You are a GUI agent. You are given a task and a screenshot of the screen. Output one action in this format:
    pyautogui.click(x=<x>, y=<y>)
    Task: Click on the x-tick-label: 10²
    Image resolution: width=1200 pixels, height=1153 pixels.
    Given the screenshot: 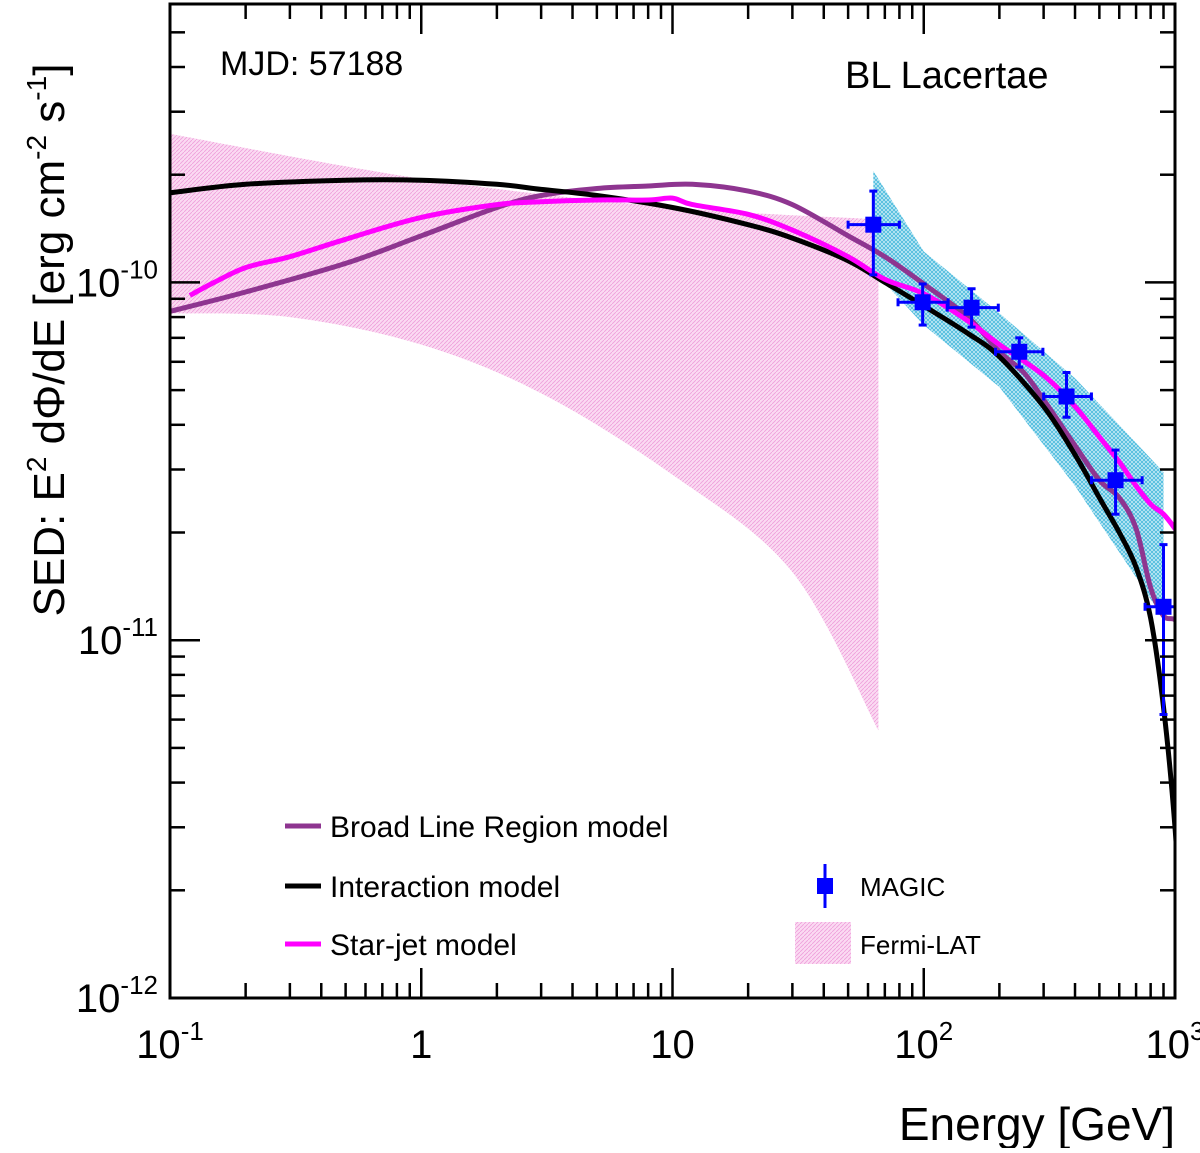 What is the action you would take?
    pyautogui.click(x=923, y=1041)
    